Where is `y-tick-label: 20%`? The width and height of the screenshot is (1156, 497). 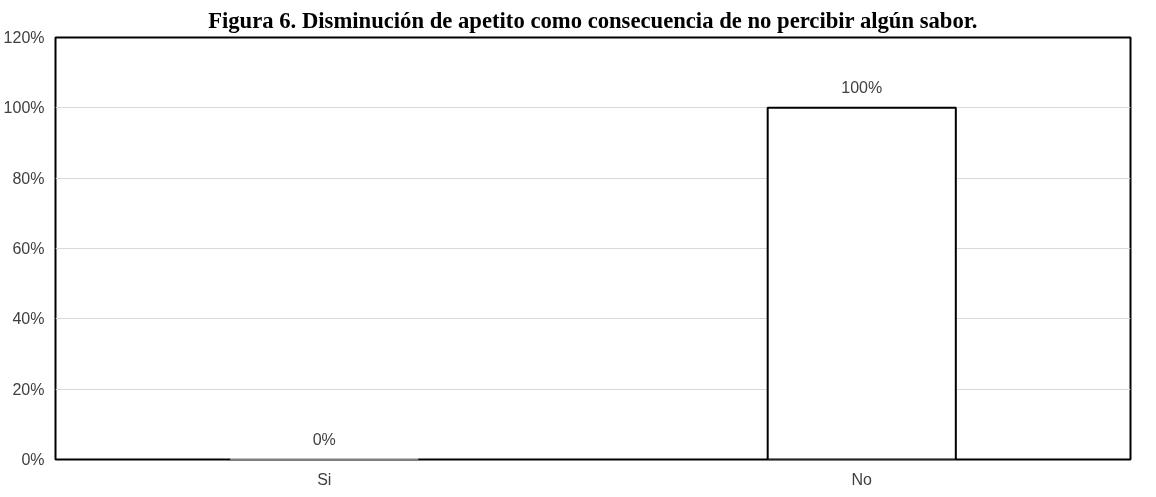
y-tick-label: 20% is located at coordinates (28, 389).